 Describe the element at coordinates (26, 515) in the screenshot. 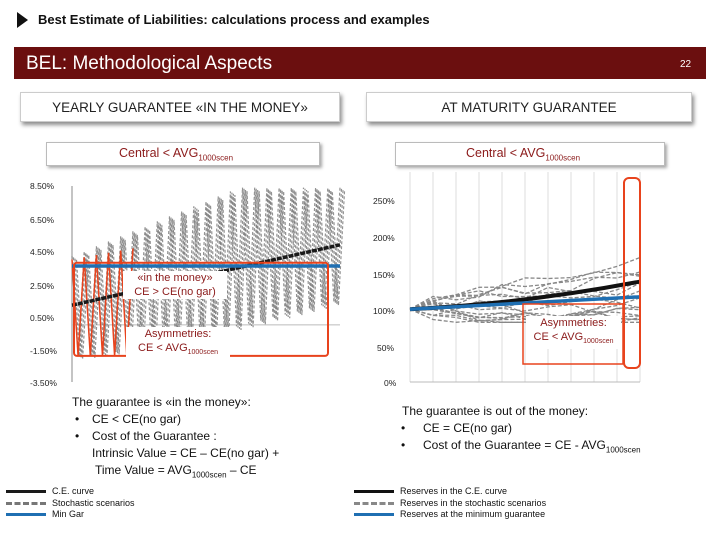

I see `legend-mingar-swatch` at that location.